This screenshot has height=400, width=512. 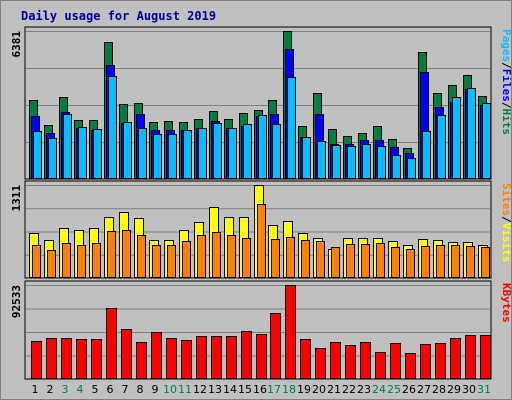 What do you see at coordinates (65, 389) in the screenshot?
I see `x-tick-label: 3` at bounding box center [65, 389].